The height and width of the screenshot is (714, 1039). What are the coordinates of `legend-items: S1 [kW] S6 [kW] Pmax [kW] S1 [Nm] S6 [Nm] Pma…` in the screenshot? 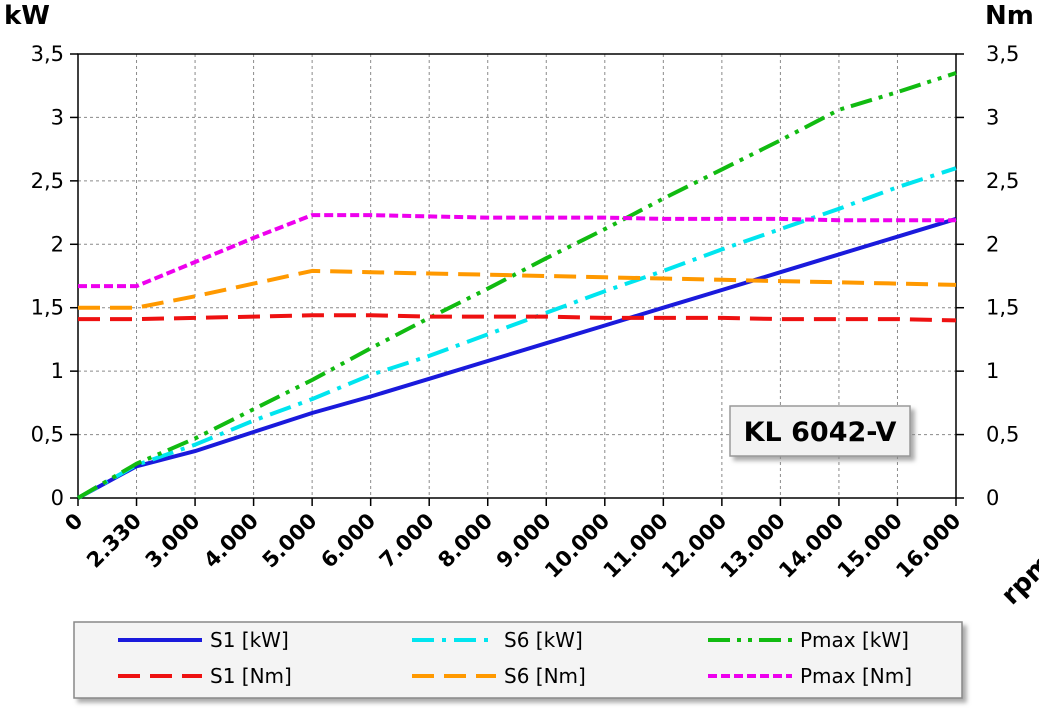 It's located at (515, 658).